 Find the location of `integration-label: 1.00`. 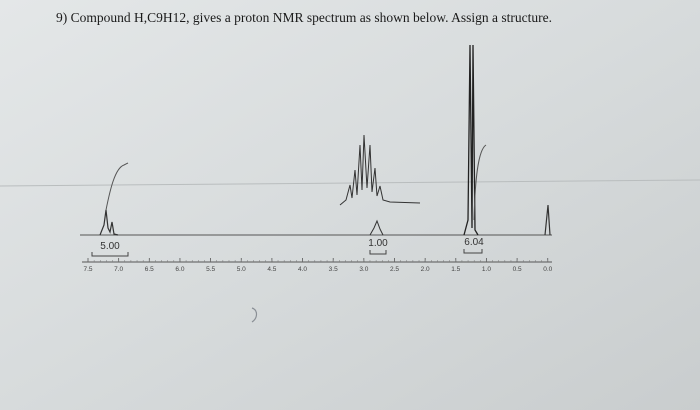

integration-label: 1.00 is located at coordinates (378, 243).